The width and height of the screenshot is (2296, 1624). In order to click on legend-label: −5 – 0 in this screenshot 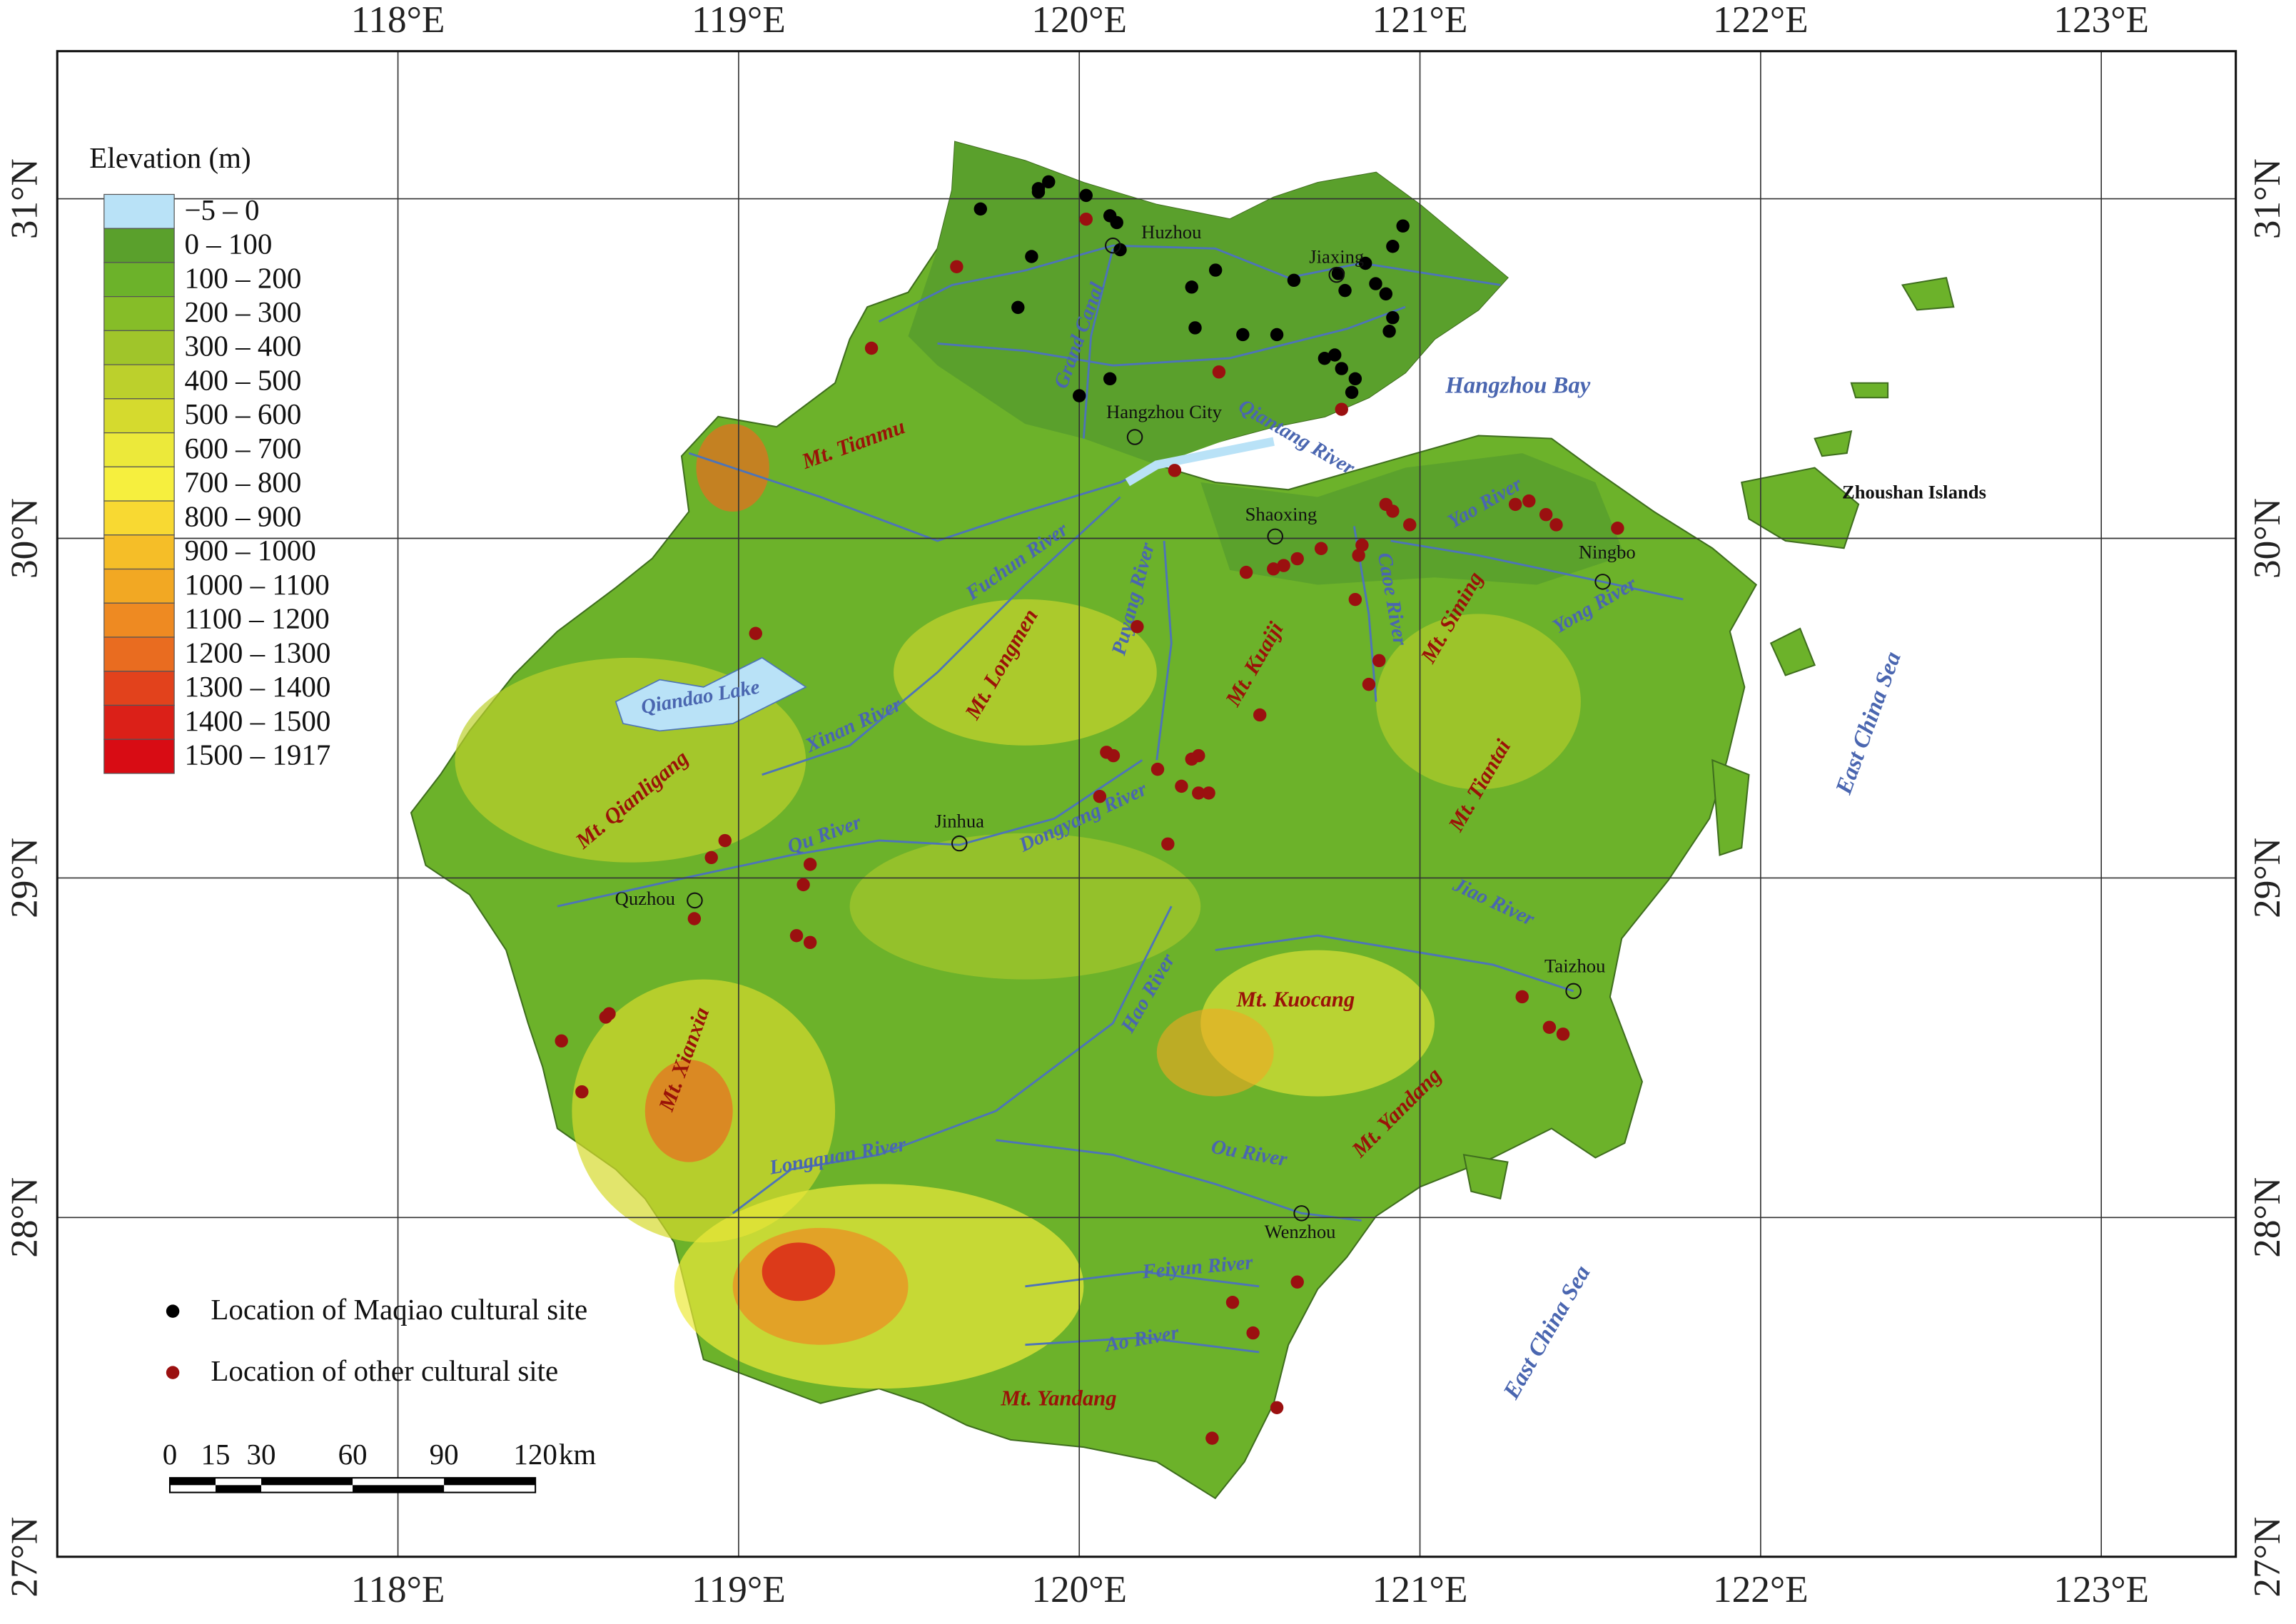, I will do `click(221, 209)`.